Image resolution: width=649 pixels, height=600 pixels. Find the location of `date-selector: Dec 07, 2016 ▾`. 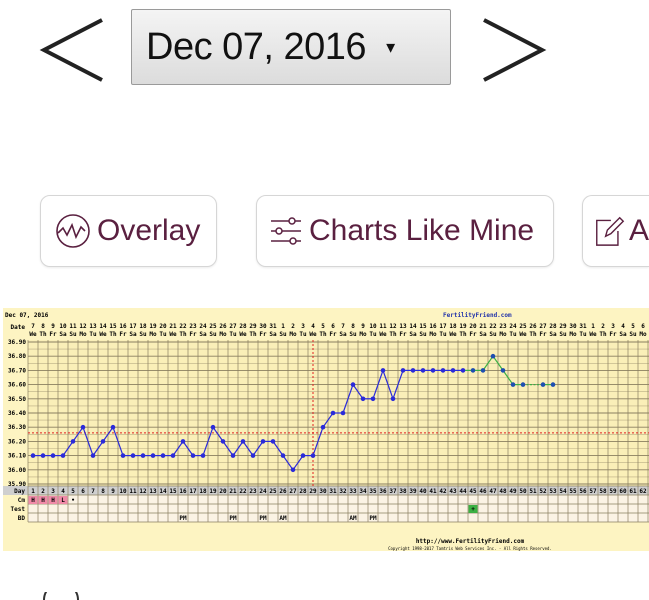

date-selector: Dec 07, 2016 ▾ is located at coordinates (291, 47).